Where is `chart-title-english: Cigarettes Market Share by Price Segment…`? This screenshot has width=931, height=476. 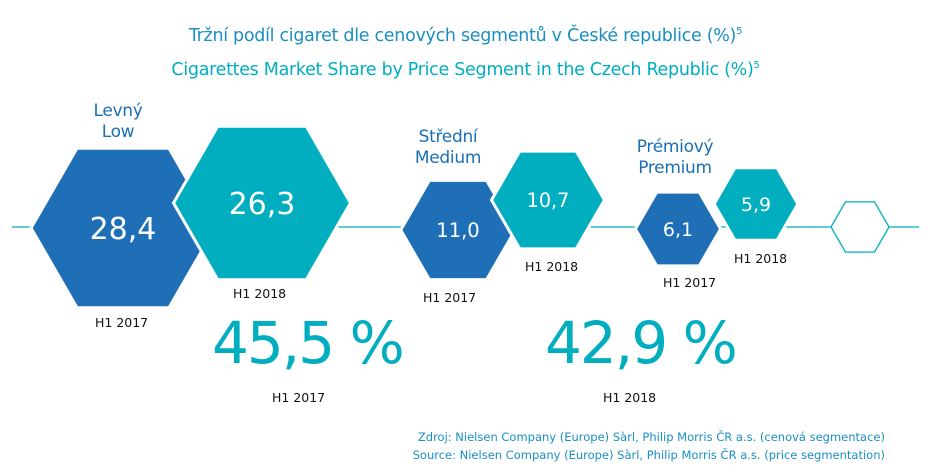
chart-title-english: Cigarettes Market Share by Price Segment… is located at coordinates (465, 70).